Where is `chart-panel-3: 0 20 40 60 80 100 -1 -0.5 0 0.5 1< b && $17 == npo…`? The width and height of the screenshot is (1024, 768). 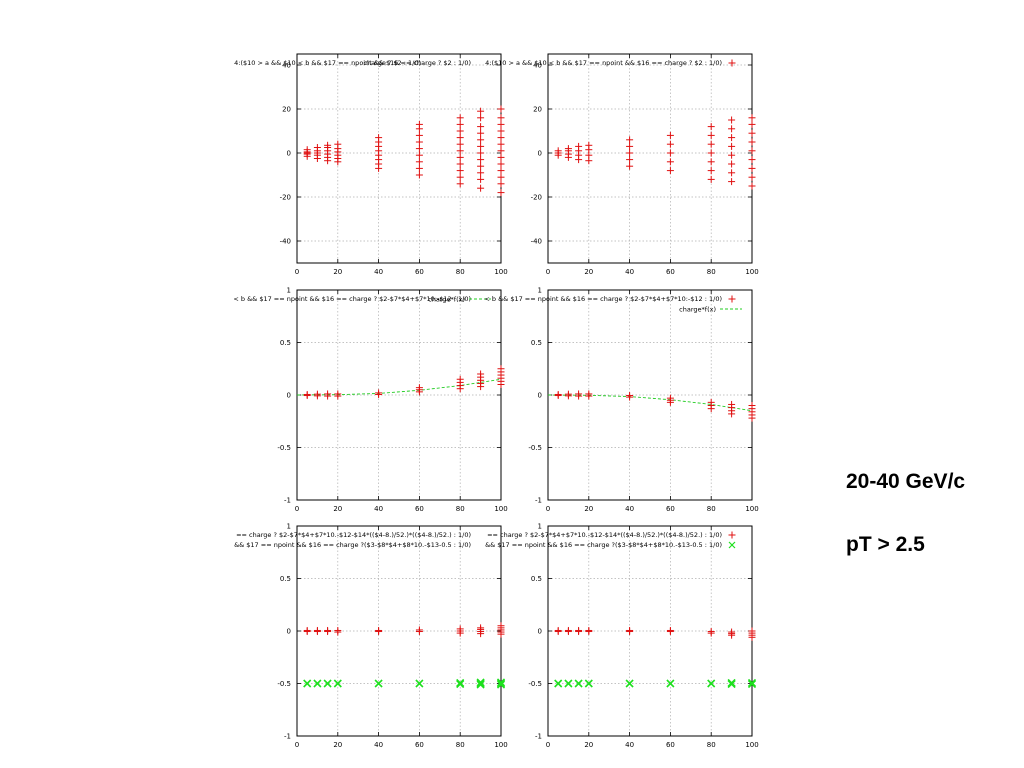
chart-panel-3: 0 20 40 60 80 100 -1 -0.5 0 0.5 1< b && $17 == npo… is located at coordinates (370, 400).